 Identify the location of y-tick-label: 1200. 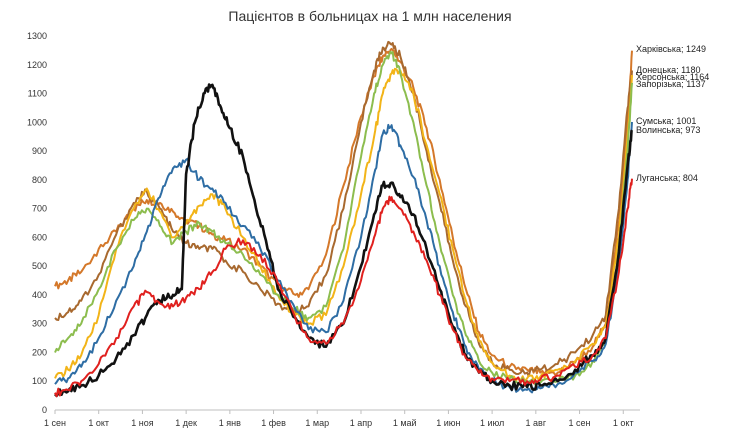
(37, 65).